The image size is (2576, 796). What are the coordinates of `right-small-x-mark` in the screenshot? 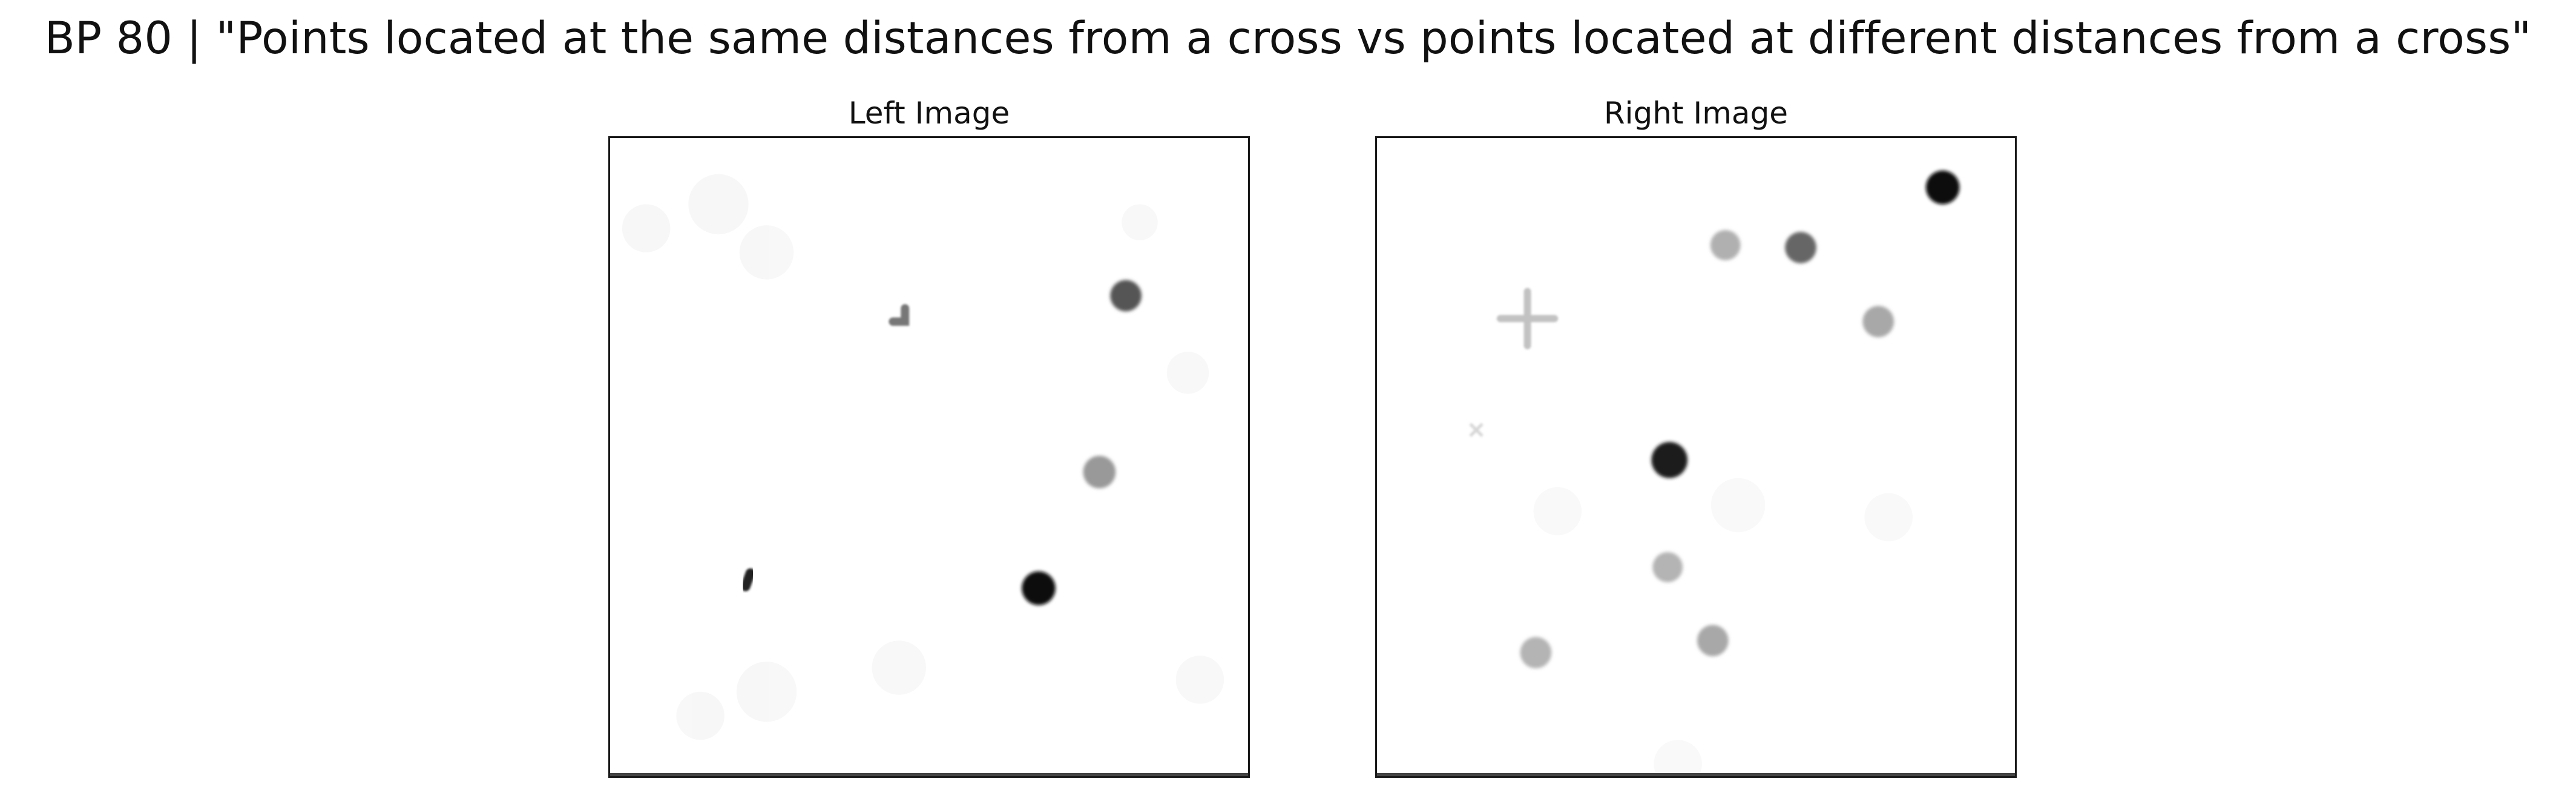 It's located at (1476, 430).